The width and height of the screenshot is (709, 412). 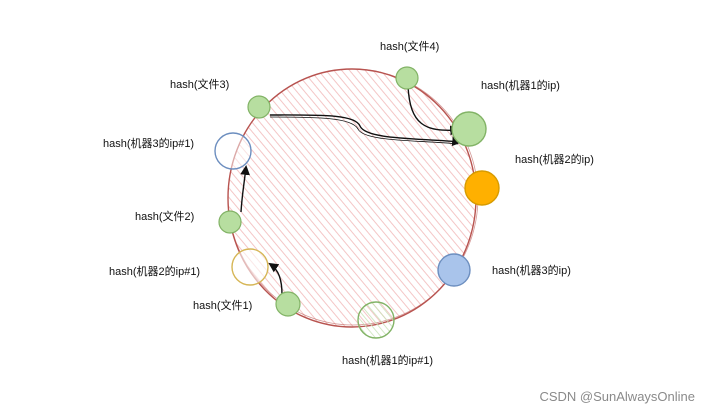 What do you see at coordinates (454, 270) in the screenshot?
I see `machine3-node` at bounding box center [454, 270].